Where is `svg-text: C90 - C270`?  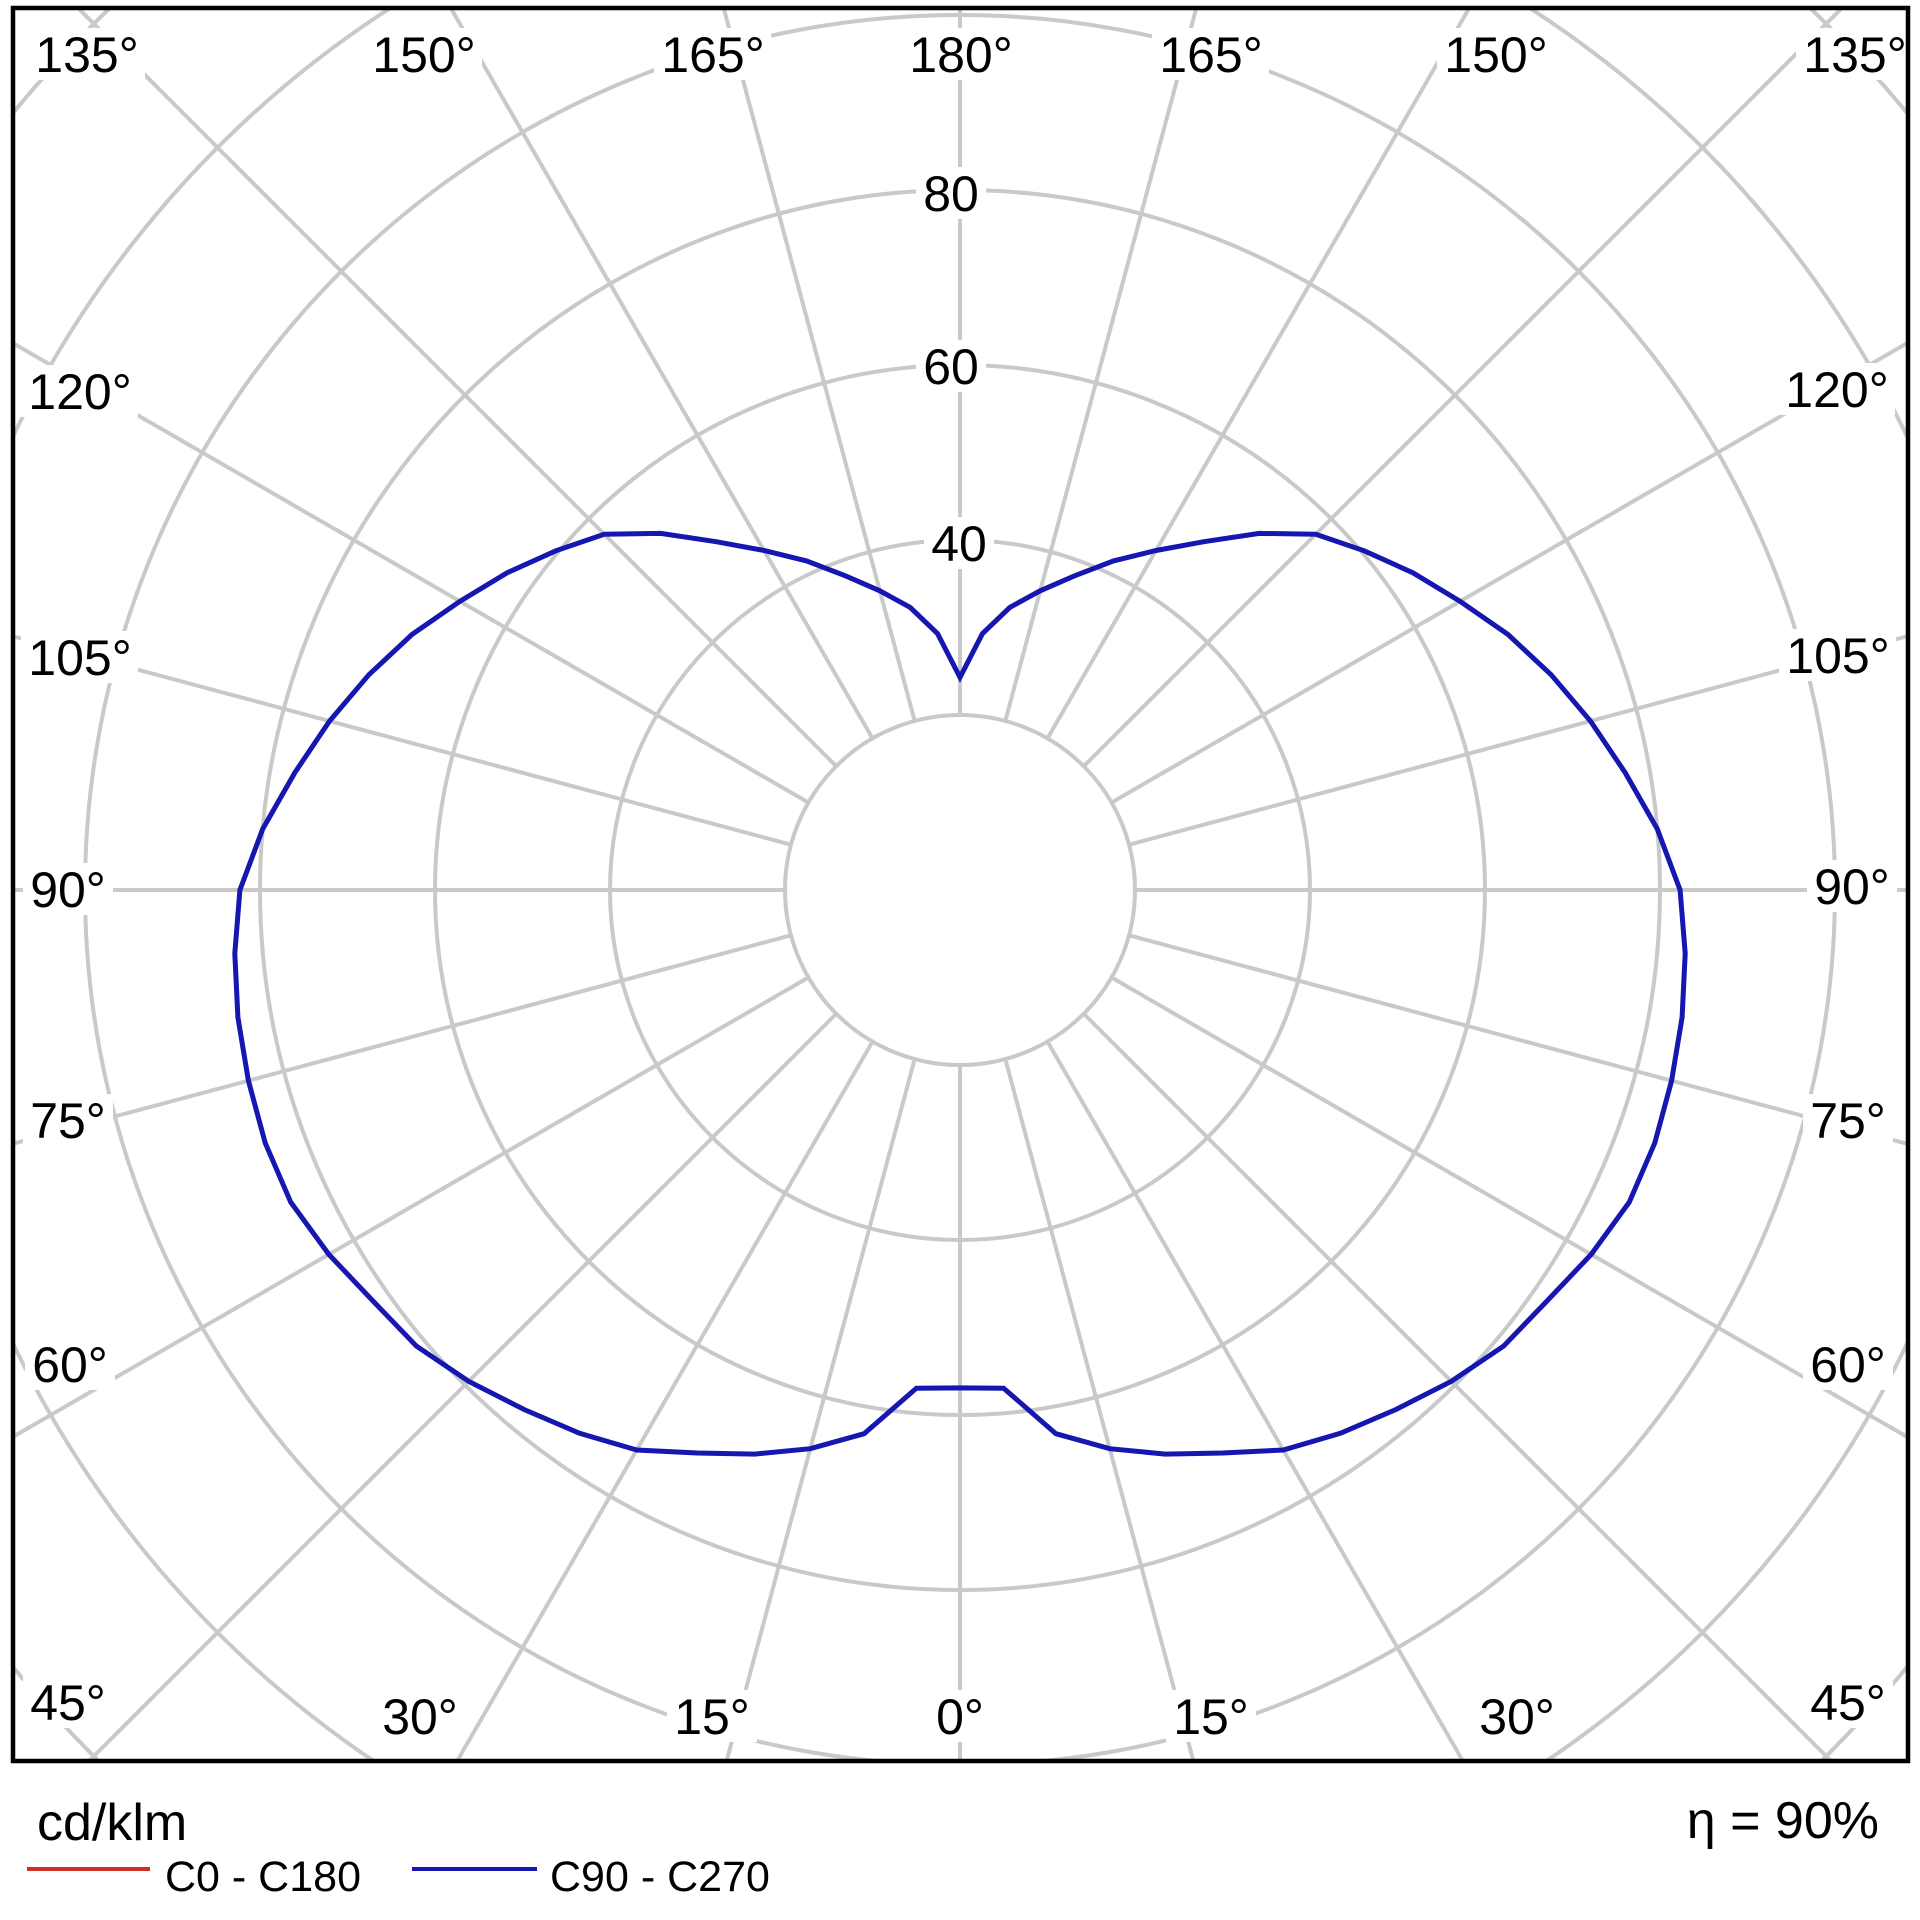 svg-text: C90 - C270 is located at coordinates (660, 1877).